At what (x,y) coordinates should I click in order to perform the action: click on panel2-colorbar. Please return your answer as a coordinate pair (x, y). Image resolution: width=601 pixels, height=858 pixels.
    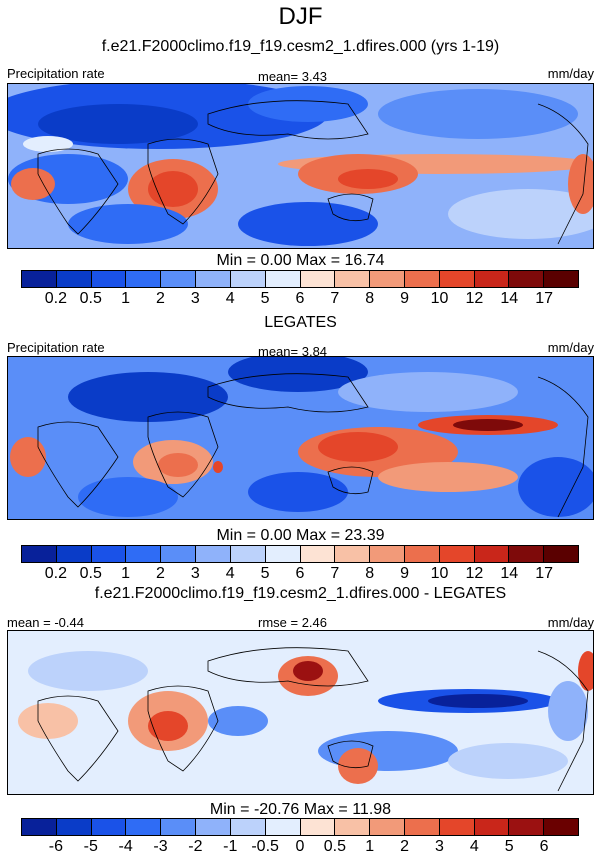
    Looking at the image, I should click on (300, 554).